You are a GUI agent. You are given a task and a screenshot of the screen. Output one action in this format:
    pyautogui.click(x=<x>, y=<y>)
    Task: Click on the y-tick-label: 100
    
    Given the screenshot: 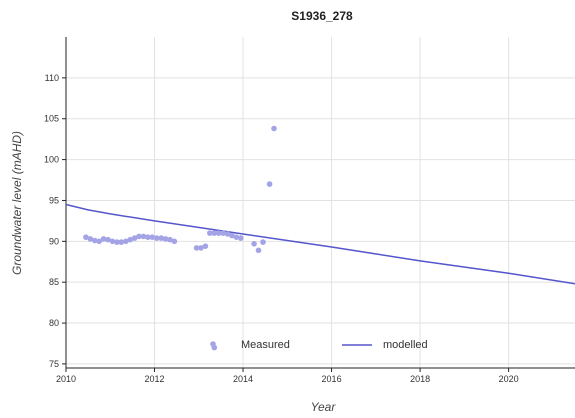 What is the action you would take?
    pyautogui.click(x=51, y=160)
    